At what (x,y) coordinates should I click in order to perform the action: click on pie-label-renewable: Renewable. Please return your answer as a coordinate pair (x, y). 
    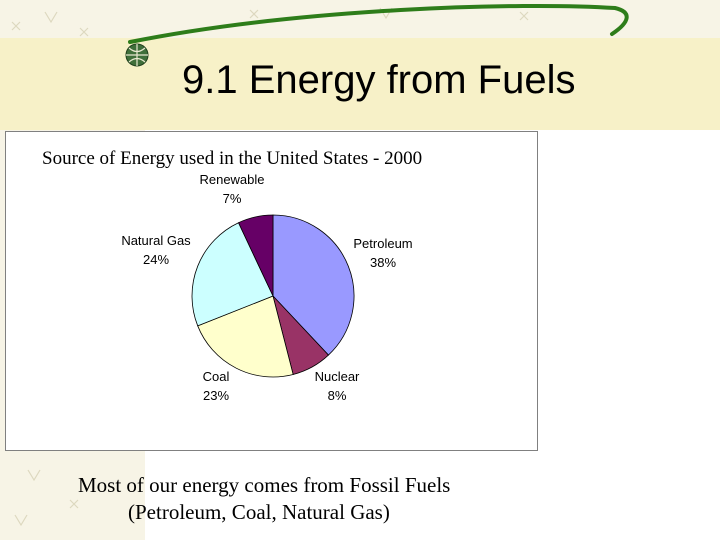
    Looking at the image, I should click on (231, 179).